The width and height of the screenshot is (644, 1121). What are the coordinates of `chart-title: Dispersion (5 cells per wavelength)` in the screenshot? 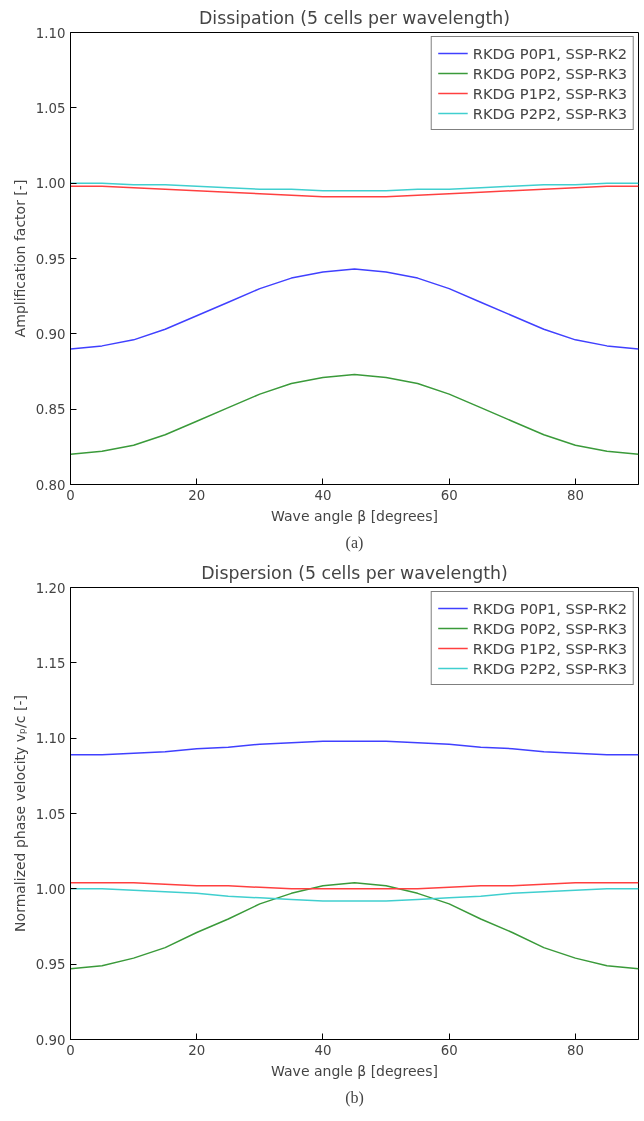 It's located at (354, 572).